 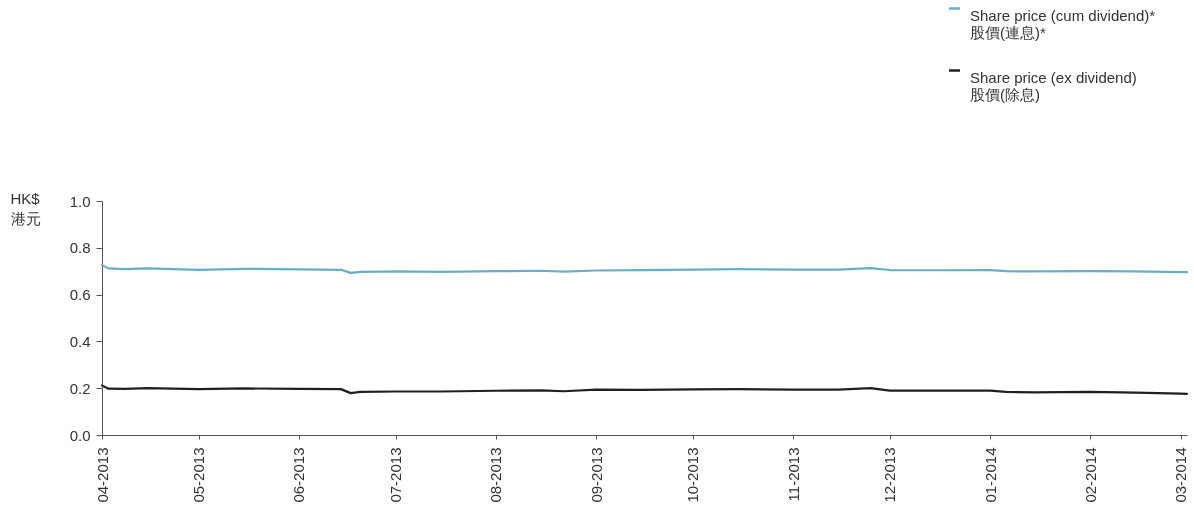 I want to click on x-tick-label: 07-2013, so click(x=396, y=475).